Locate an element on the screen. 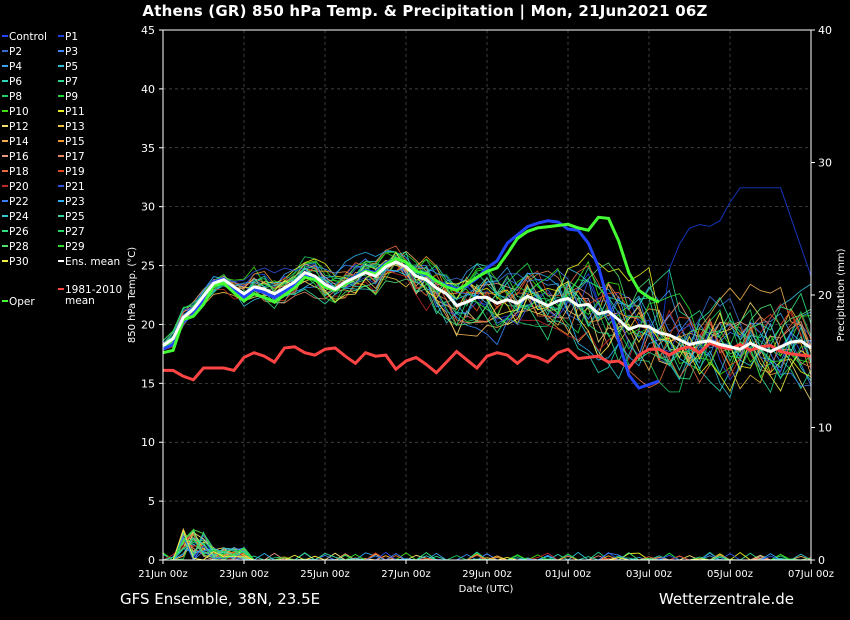 The image size is (850, 620). y-tick-label: 10 is located at coordinates (148, 442).